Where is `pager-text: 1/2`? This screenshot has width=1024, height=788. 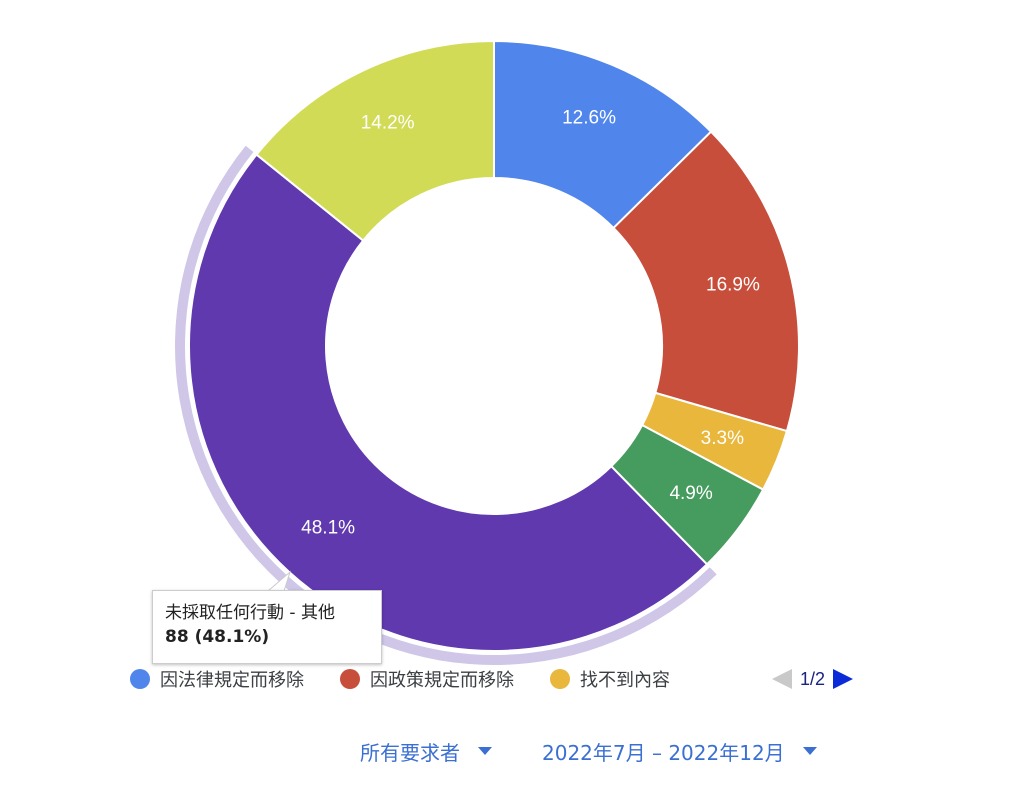 pager-text: 1/2 is located at coordinates (813, 678).